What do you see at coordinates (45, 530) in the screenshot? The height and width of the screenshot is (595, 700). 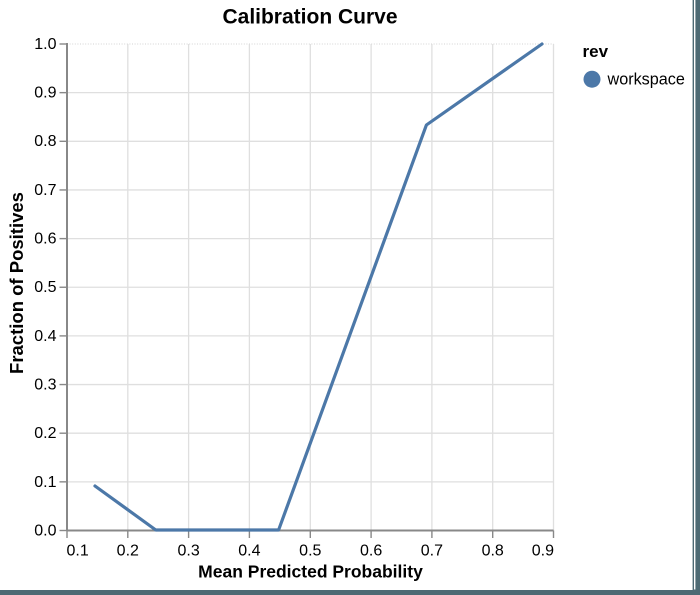 I see `svg-text: 0.0` at bounding box center [45, 530].